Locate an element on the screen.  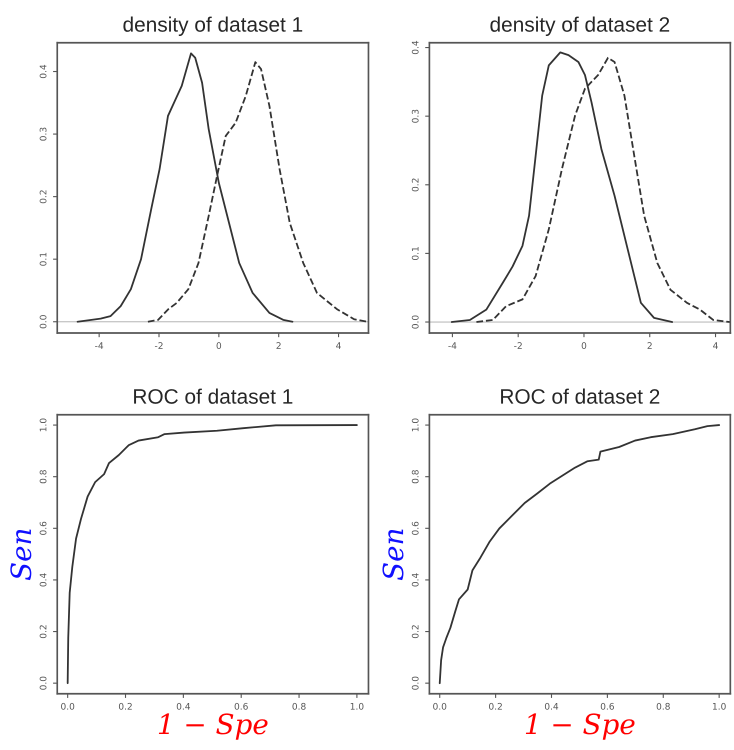
chart-title: density of dataset 1 is located at coordinates (212, 26).